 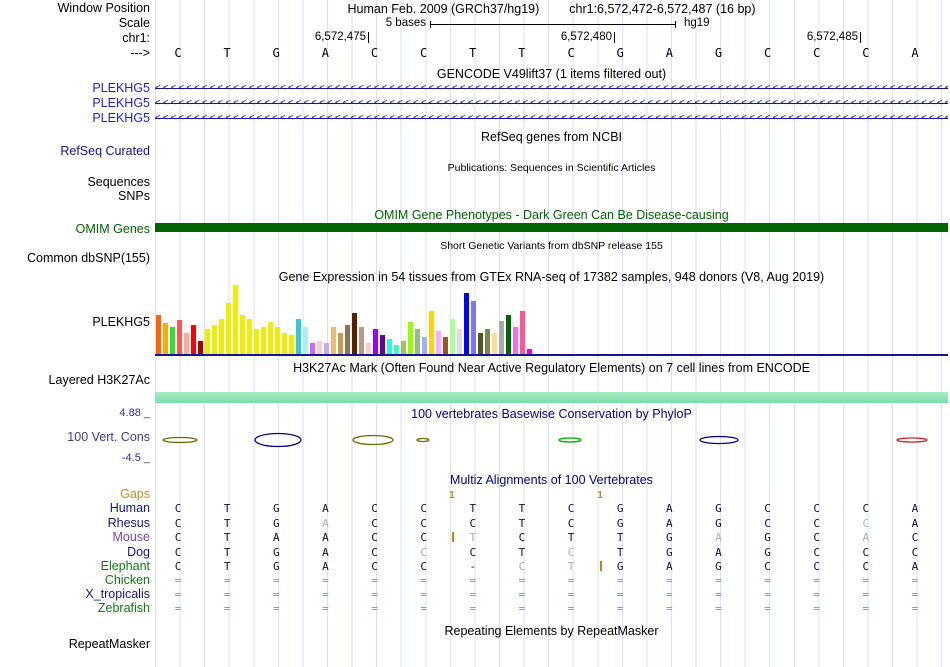 What do you see at coordinates (551, 137) in the screenshot?
I see `refseq-track-title: RefSeq genes from NCBI` at bounding box center [551, 137].